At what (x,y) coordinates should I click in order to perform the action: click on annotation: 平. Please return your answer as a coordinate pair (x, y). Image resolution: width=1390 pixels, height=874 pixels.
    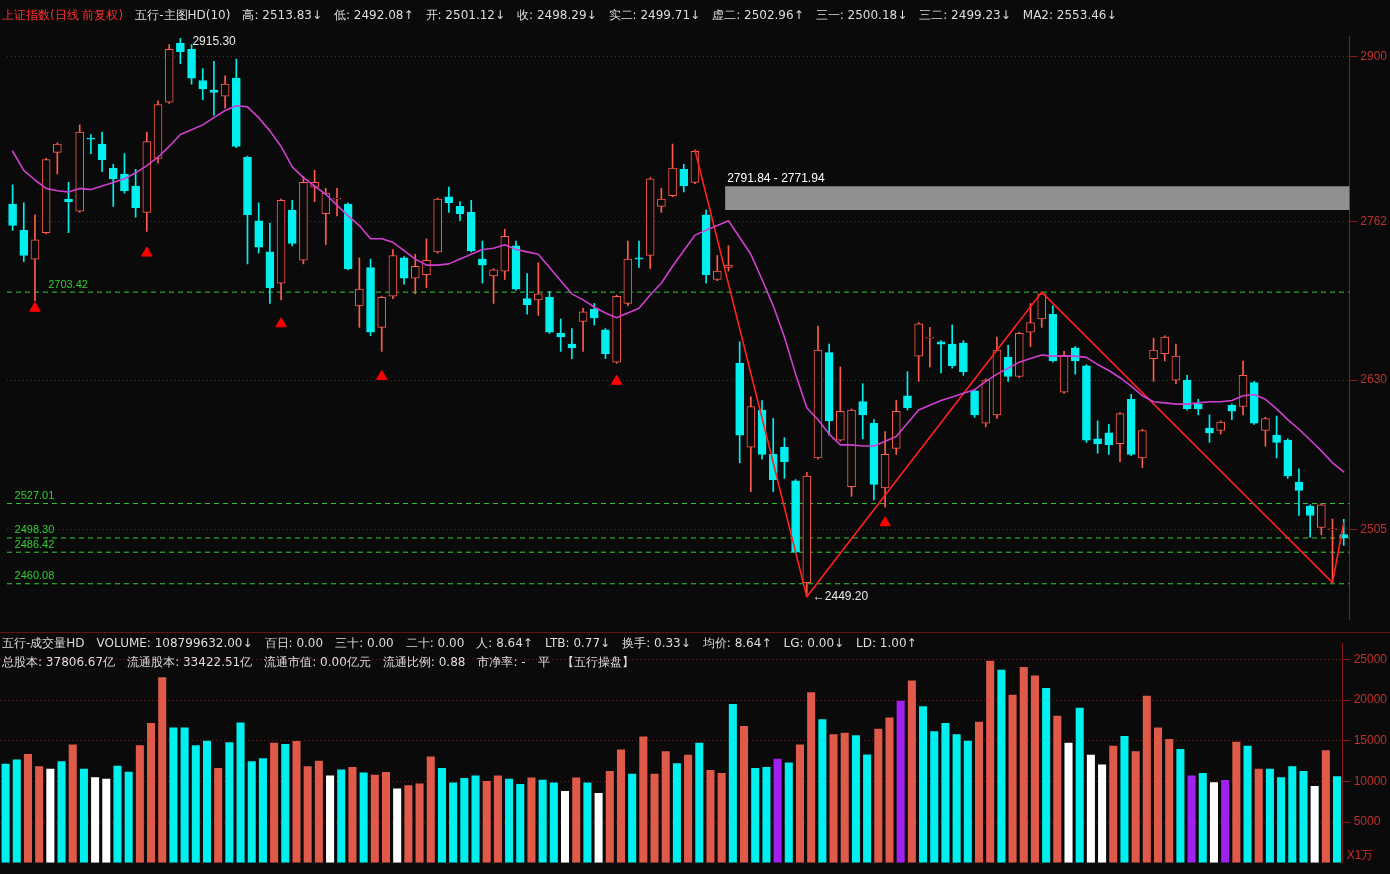
    Looking at the image, I should click on (543, 662).